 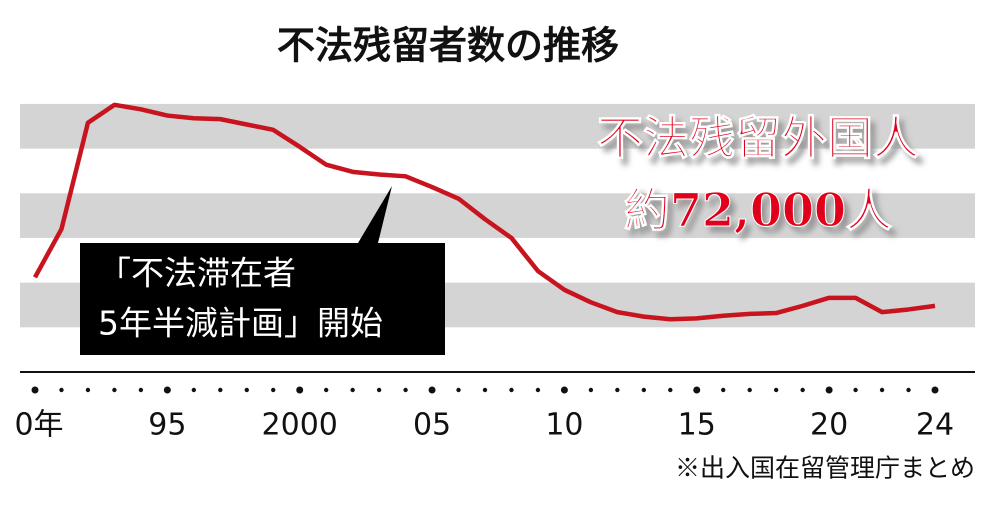 I want to click on callout-box, so click(x=262, y=270).